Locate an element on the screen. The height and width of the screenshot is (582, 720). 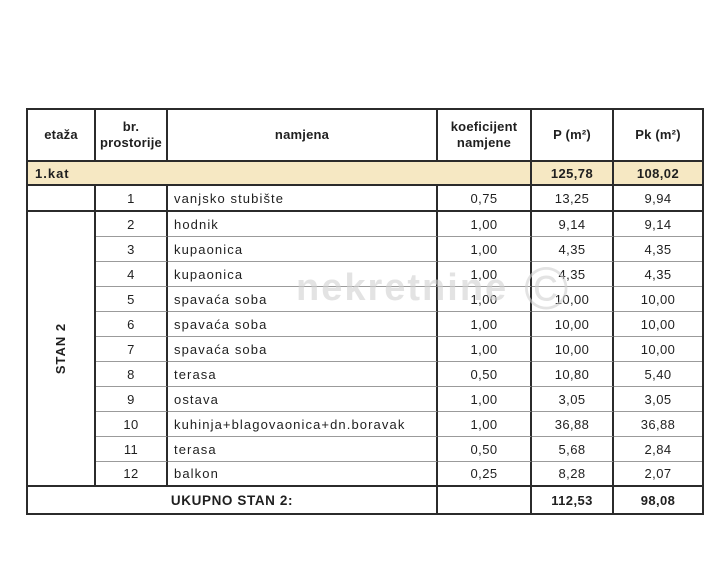
etaza-empty-cell is located at coordinates (62, 199).